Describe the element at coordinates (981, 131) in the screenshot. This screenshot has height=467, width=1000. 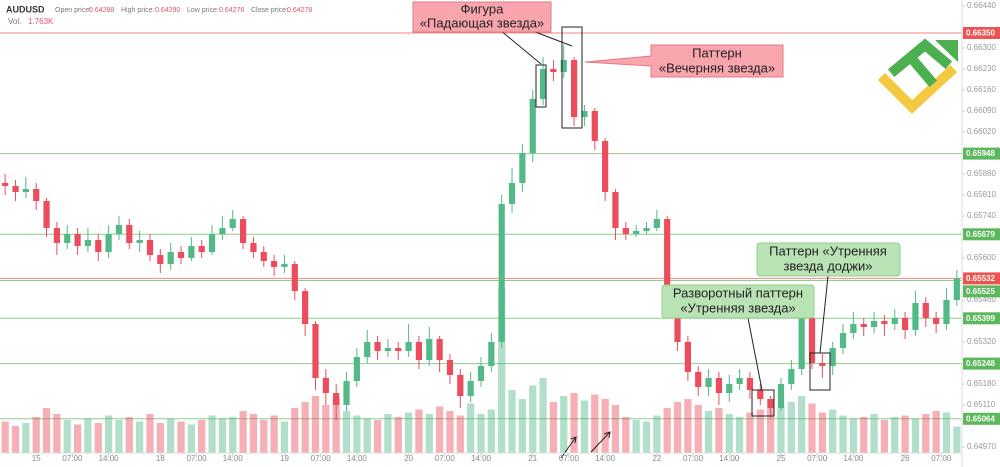
I see `y-tick-label: 0.66020` at that location.